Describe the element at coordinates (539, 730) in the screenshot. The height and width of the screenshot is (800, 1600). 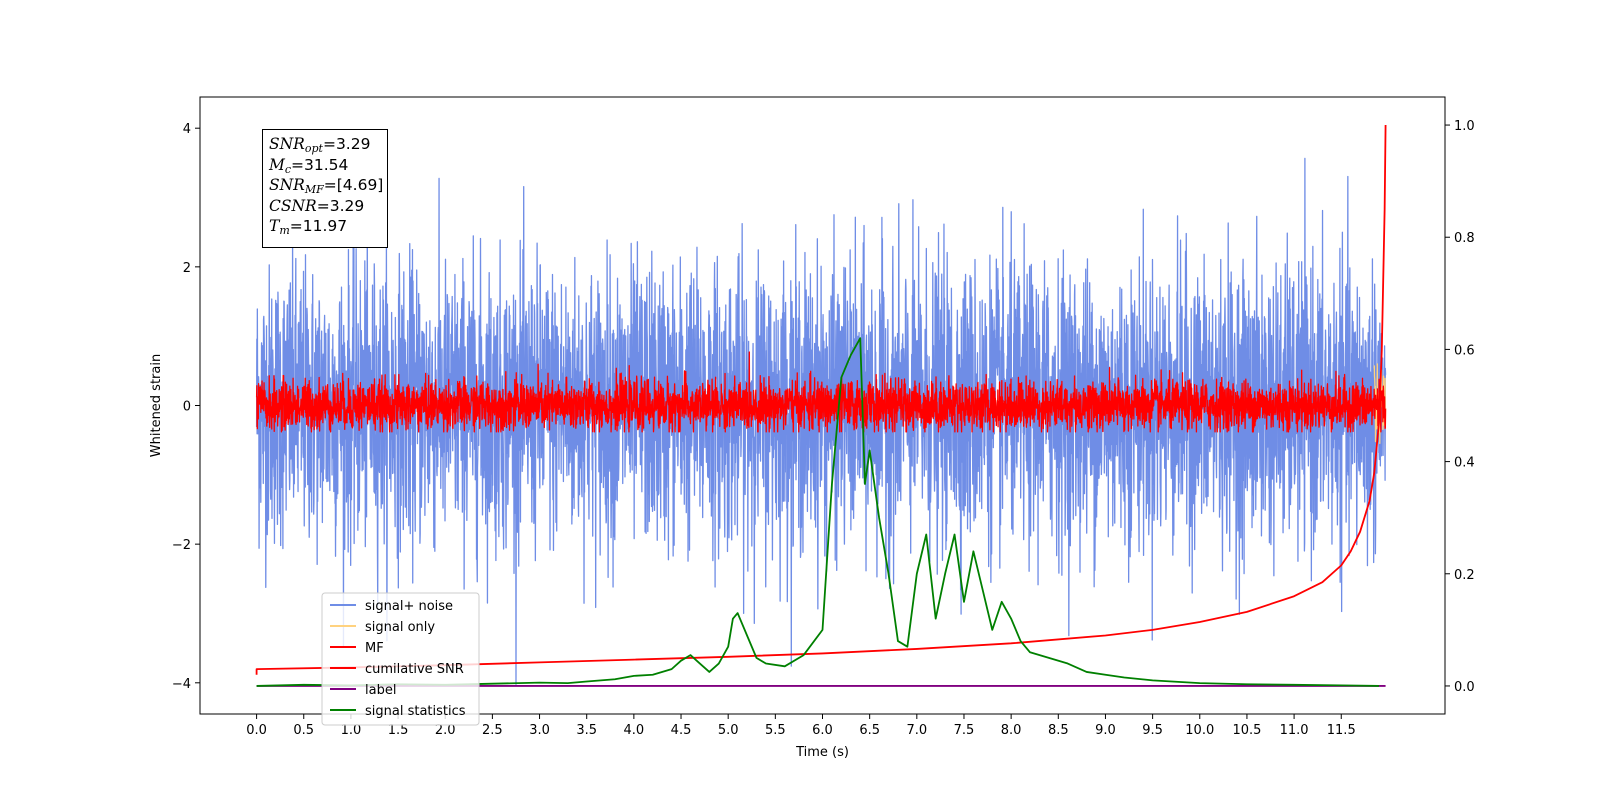
I see `x-tick-label: 3.0` at that location.